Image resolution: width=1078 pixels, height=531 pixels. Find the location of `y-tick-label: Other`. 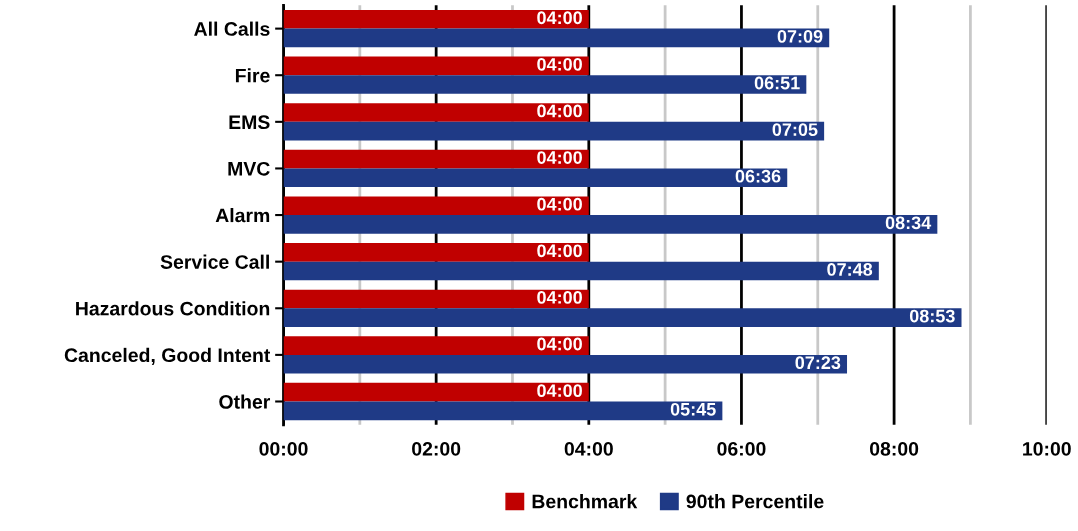

y-tick-label: Other is located at coordinates (245, 401).